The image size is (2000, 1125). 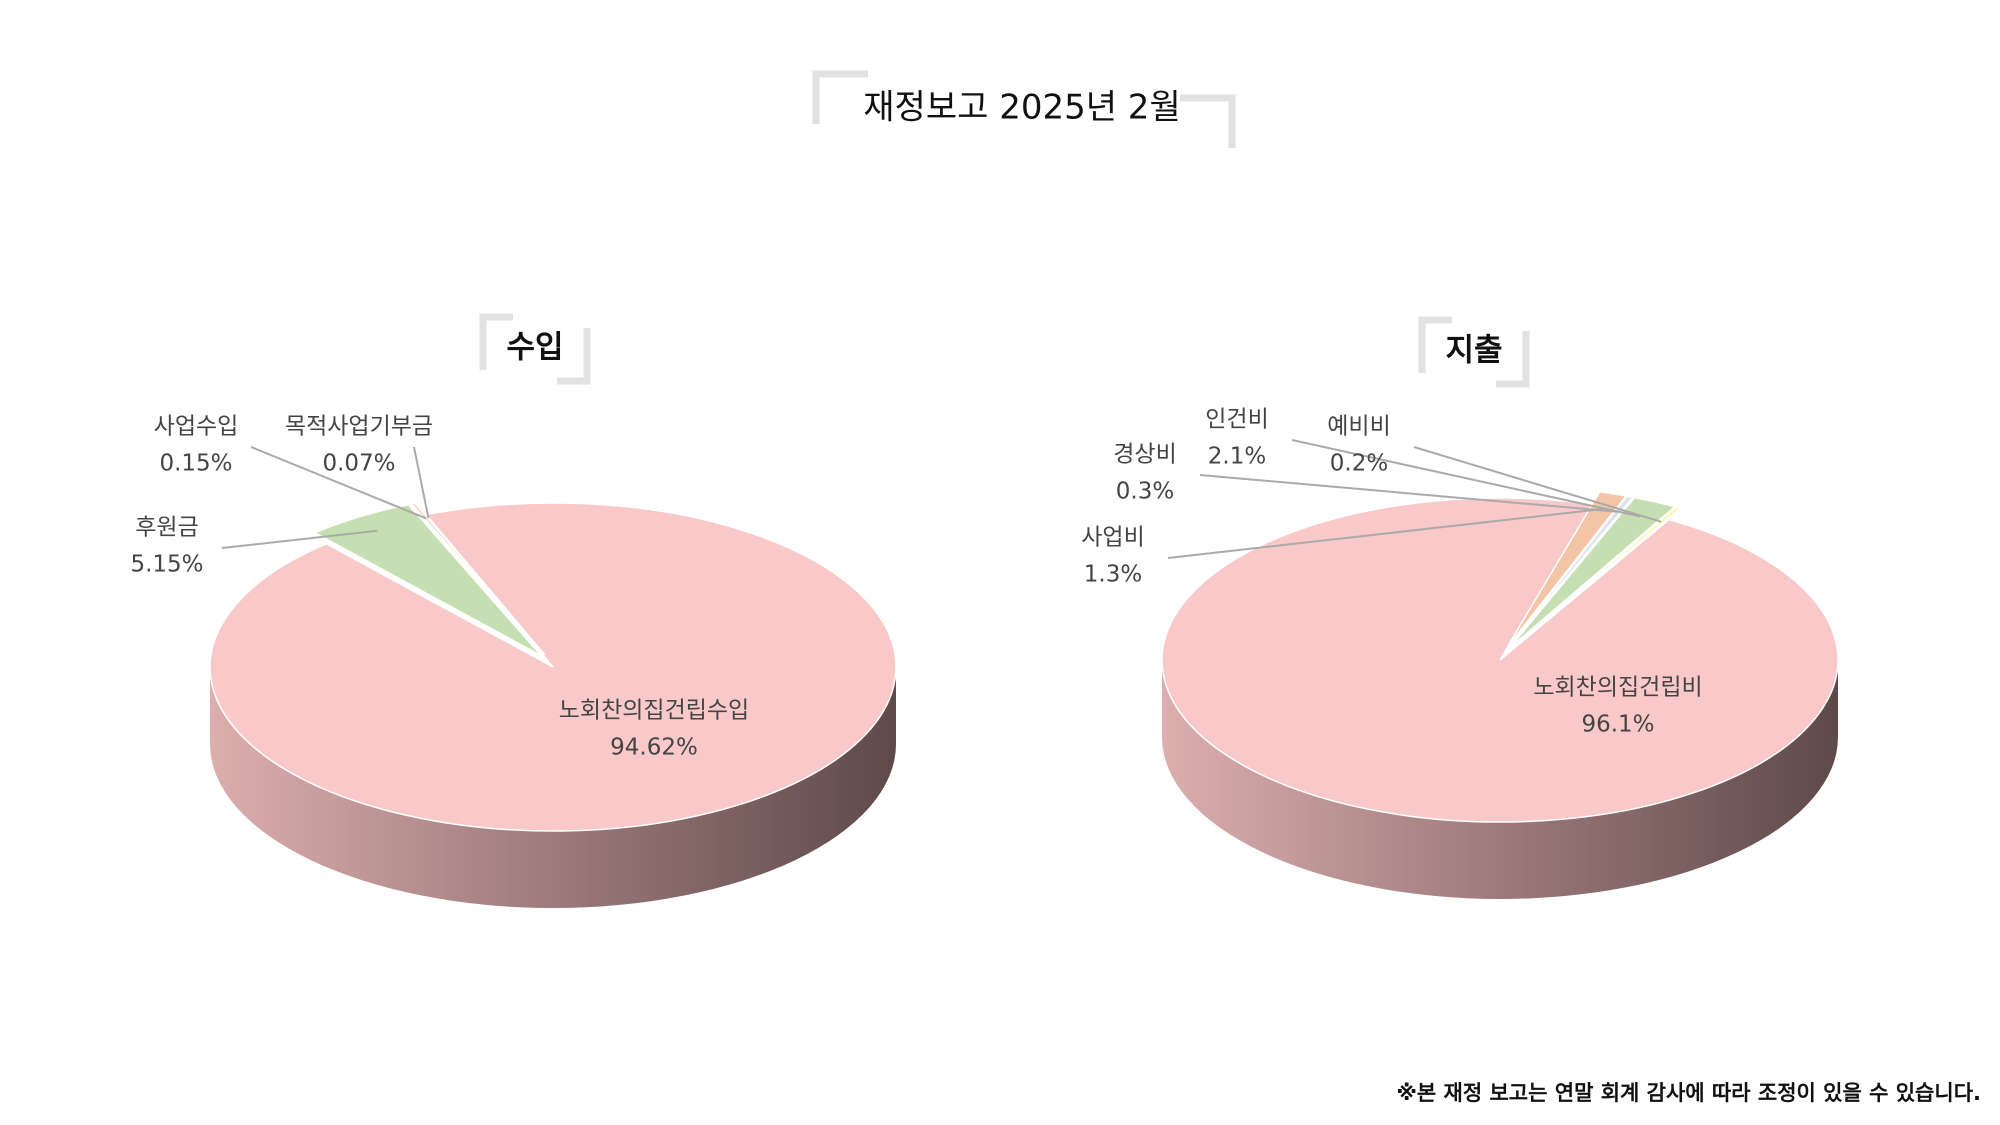 I want to click on slice-value: 0.15%, so click(x=195, y=464).